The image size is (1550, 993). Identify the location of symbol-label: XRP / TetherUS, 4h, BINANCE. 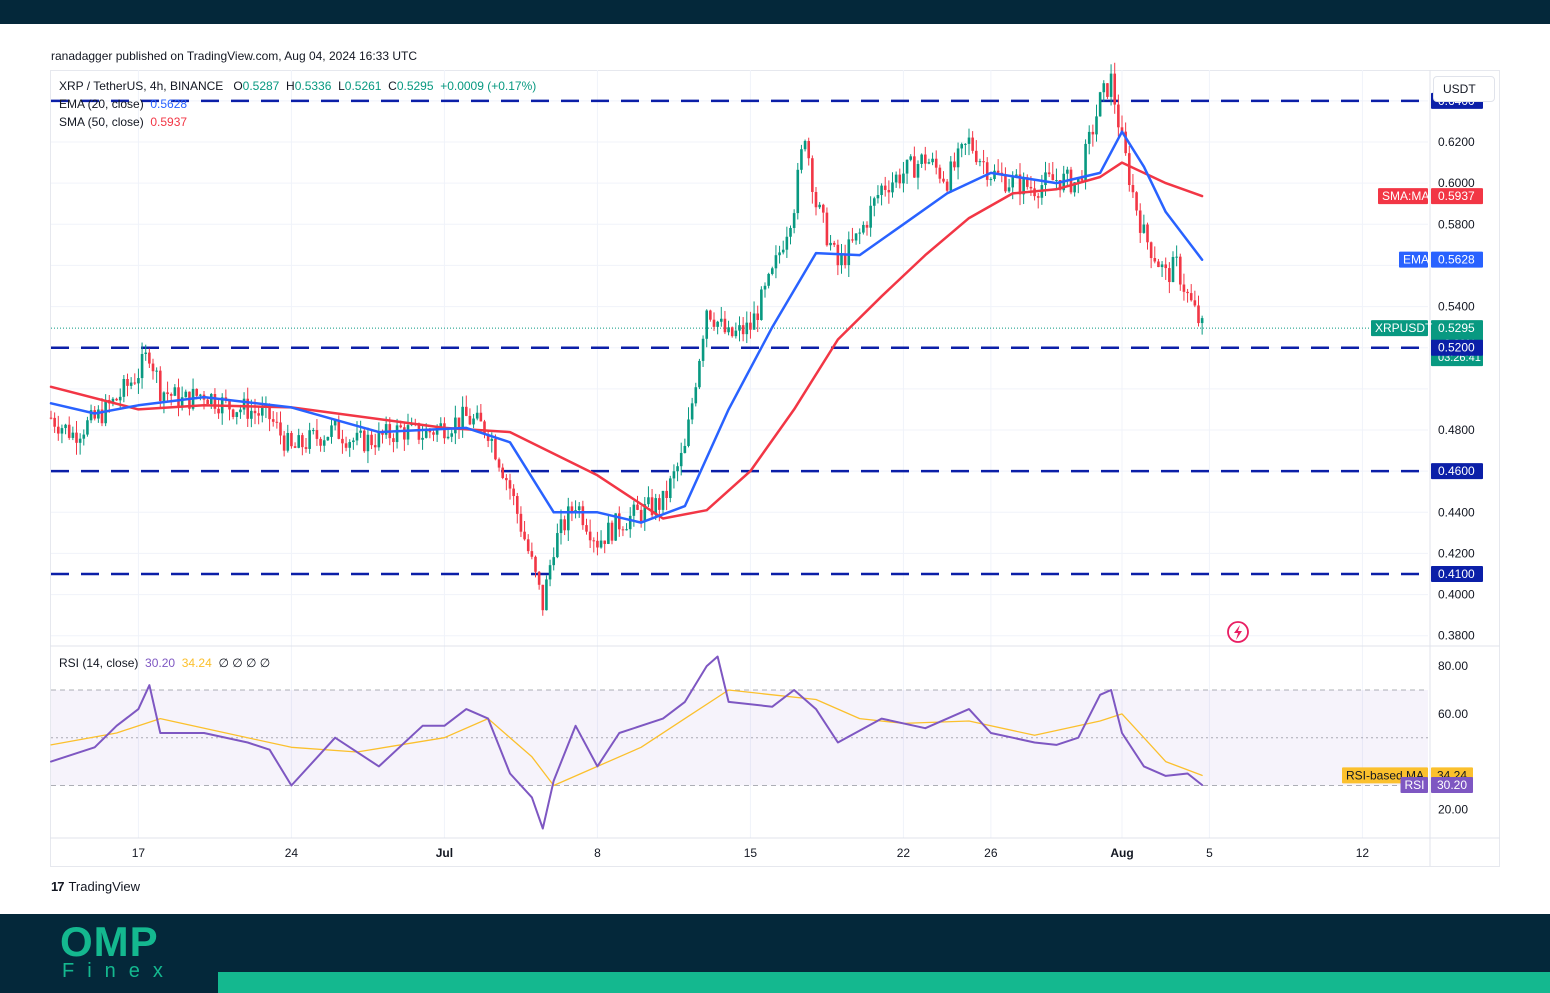
(141, 86).